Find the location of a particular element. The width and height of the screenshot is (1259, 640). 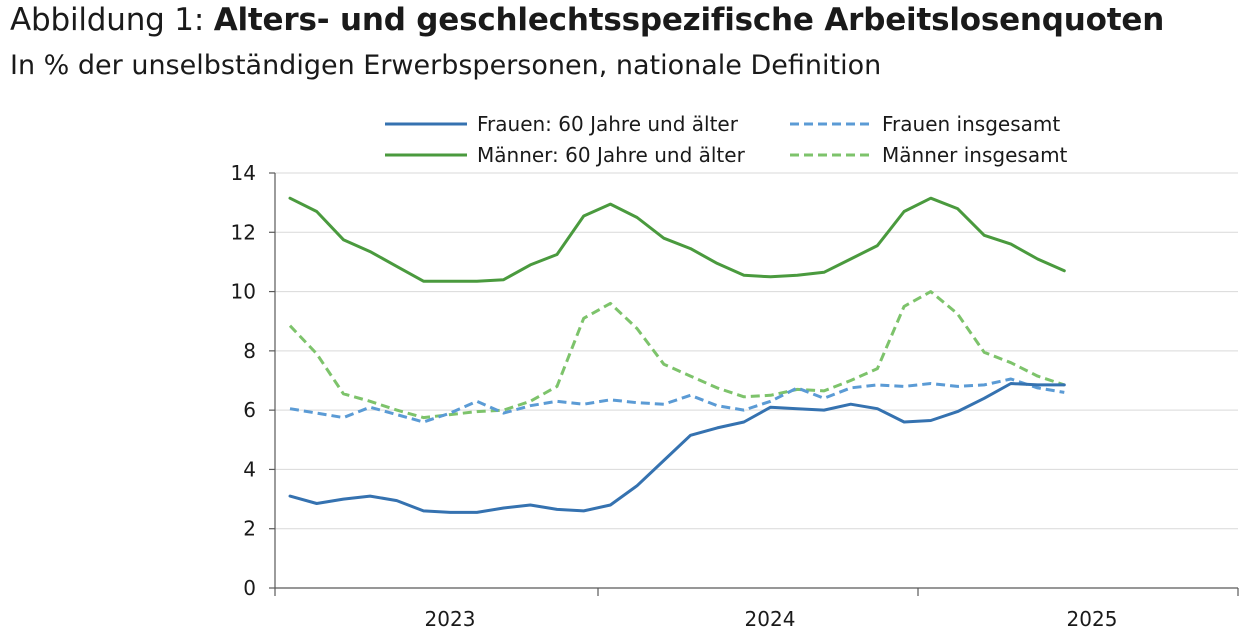

y-tick-label: 0 is located at coordinates (249, 588).